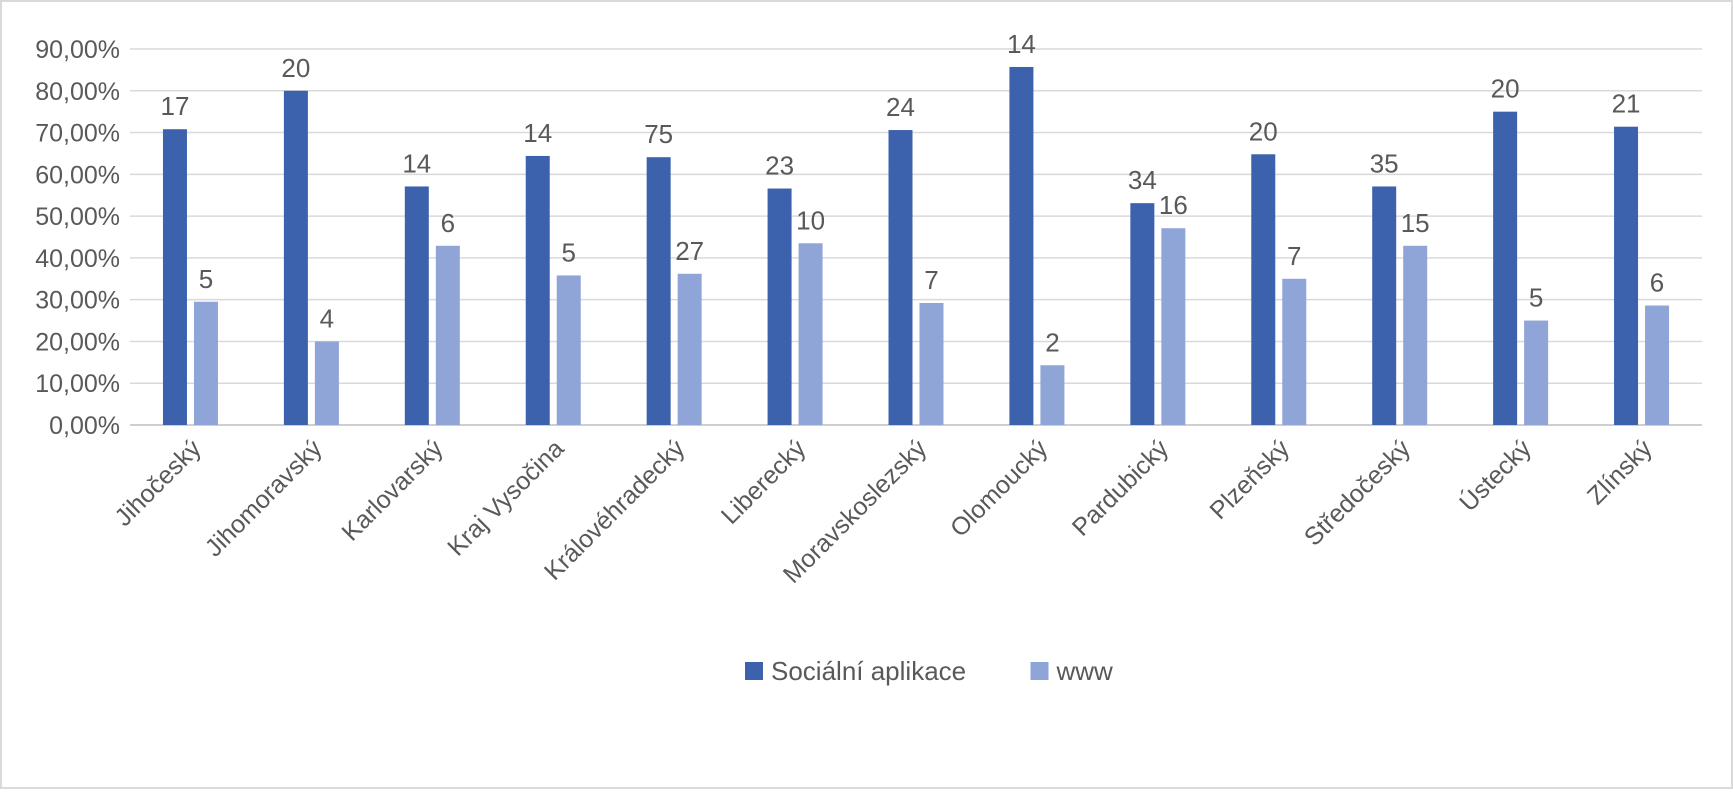 Image resolution: width=1733 pixels, height=792 pixels. I want to click on y-tick-label: 30,00%, so click(77, 301).